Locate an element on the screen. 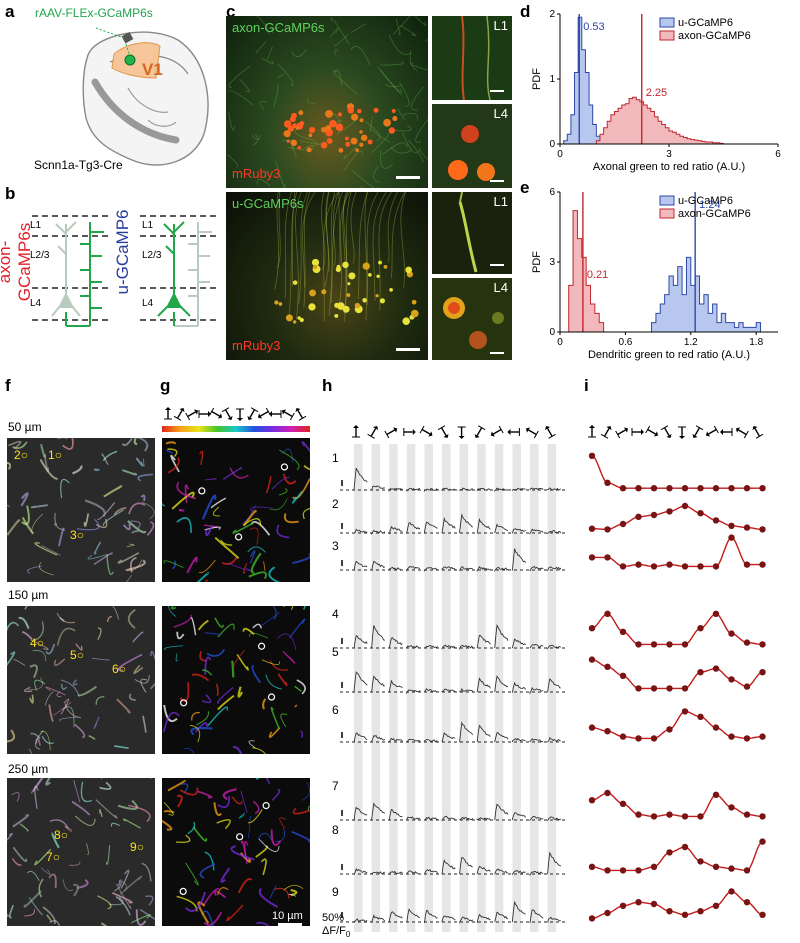 The height and width of the screenshot is (943, 800). u-inset-l4-label: L4 is located at coordinates (500, 287).